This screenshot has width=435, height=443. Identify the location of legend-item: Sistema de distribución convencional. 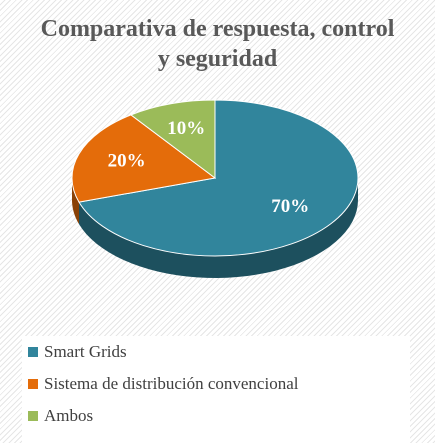
(216, 384).